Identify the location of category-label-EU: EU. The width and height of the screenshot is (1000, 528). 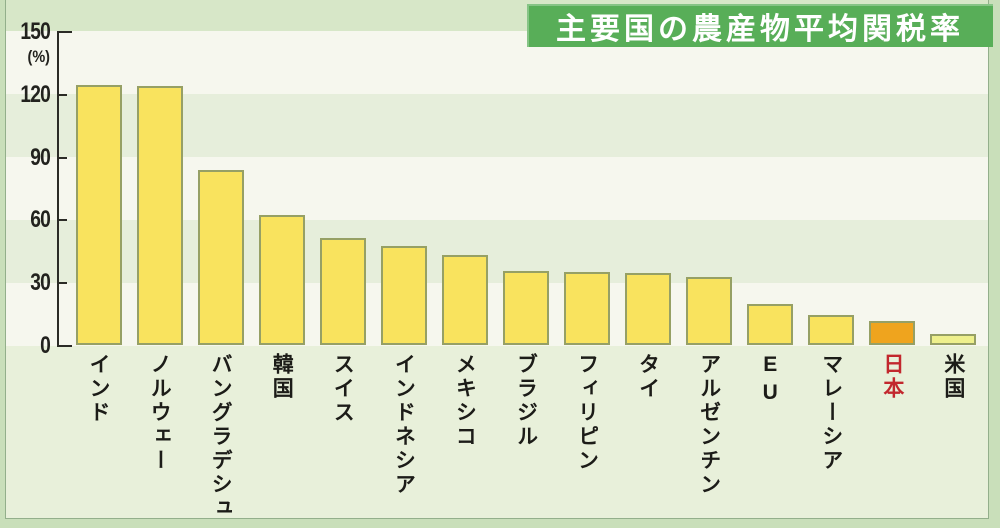
(770, 381).